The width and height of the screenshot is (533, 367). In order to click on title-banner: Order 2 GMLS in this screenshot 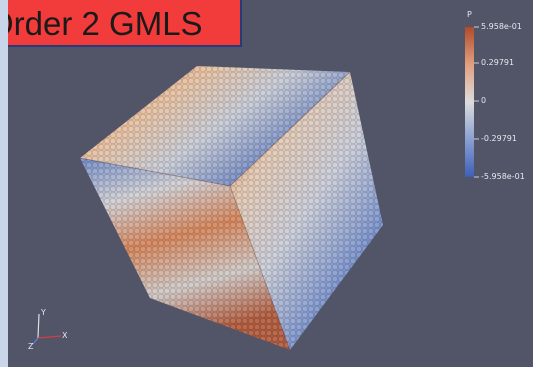, I will do `click(125, 23)`.